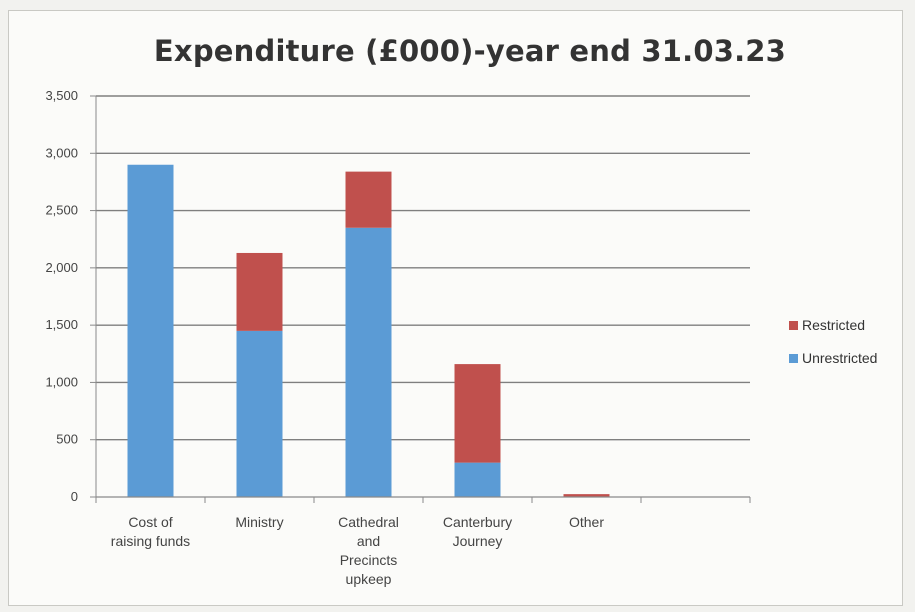  What do you see at coordinates (259, 522) in the screenshot?
I see `x-category-label: Ministry` at bounding box center [259, 522].